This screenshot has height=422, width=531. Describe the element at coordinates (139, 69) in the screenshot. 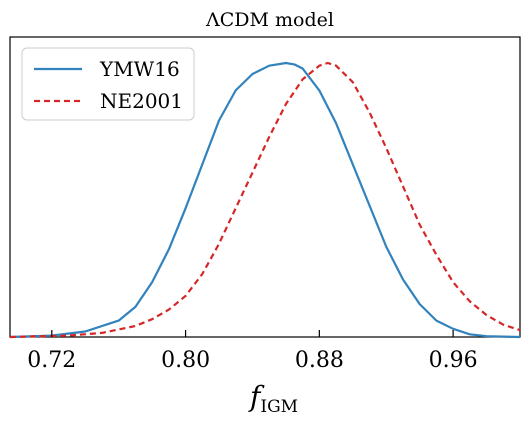

I see `legend-label-ymw16: YMW16` at that location.